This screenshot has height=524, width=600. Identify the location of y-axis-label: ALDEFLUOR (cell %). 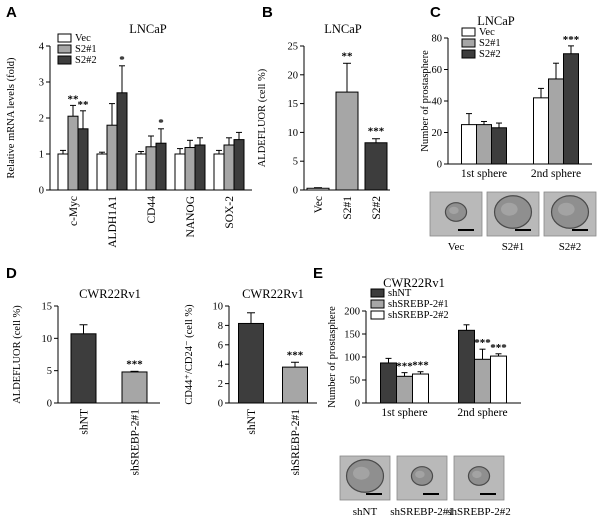
(262, 117).